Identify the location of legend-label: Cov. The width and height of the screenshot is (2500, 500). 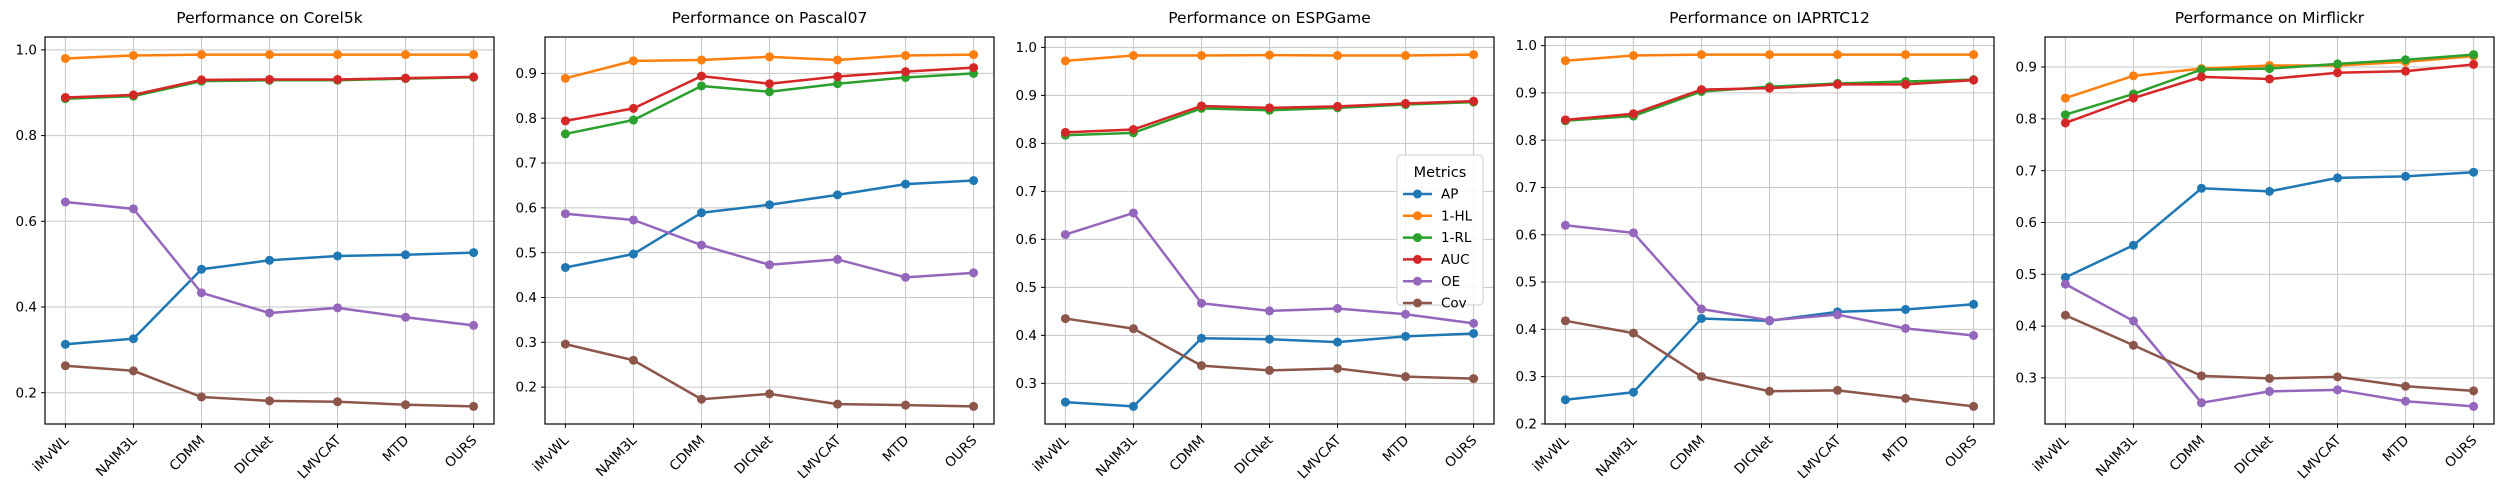
(1454, 304).